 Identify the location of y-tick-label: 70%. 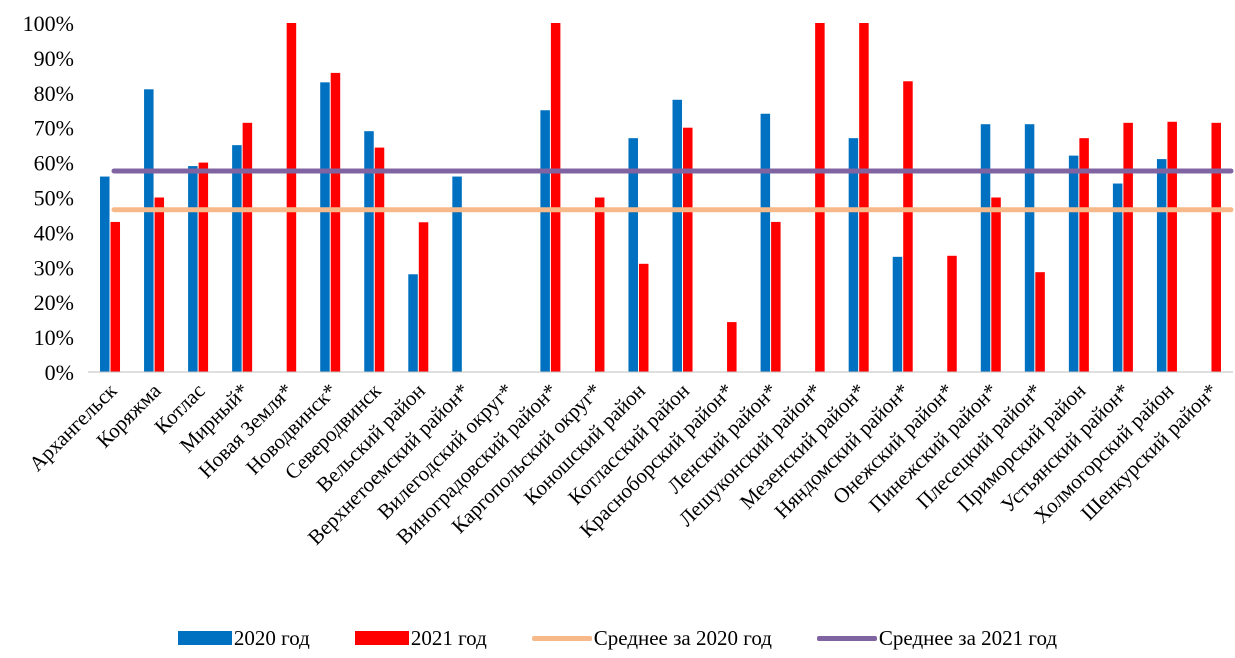
(54, 128).